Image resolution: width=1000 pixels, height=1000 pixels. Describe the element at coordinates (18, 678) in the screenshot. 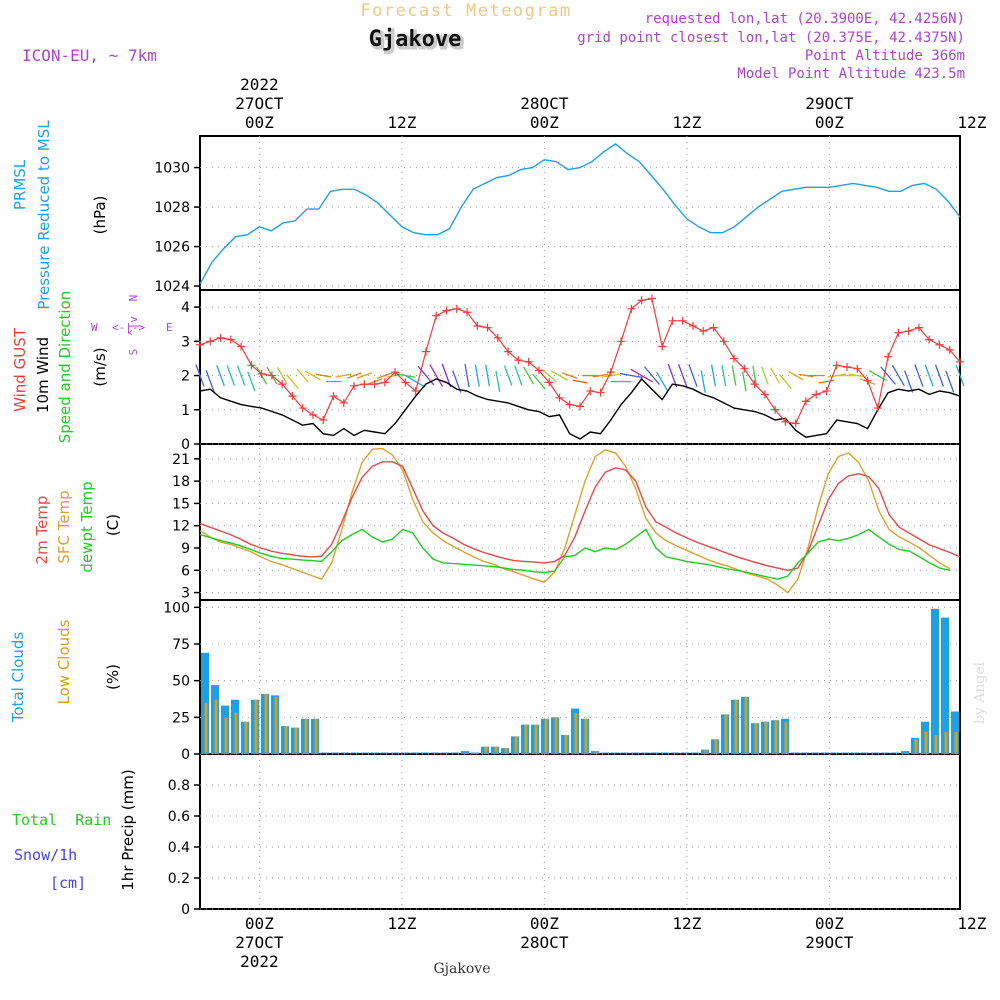

I see `total-clouds-label: Total Clouds` at that location.